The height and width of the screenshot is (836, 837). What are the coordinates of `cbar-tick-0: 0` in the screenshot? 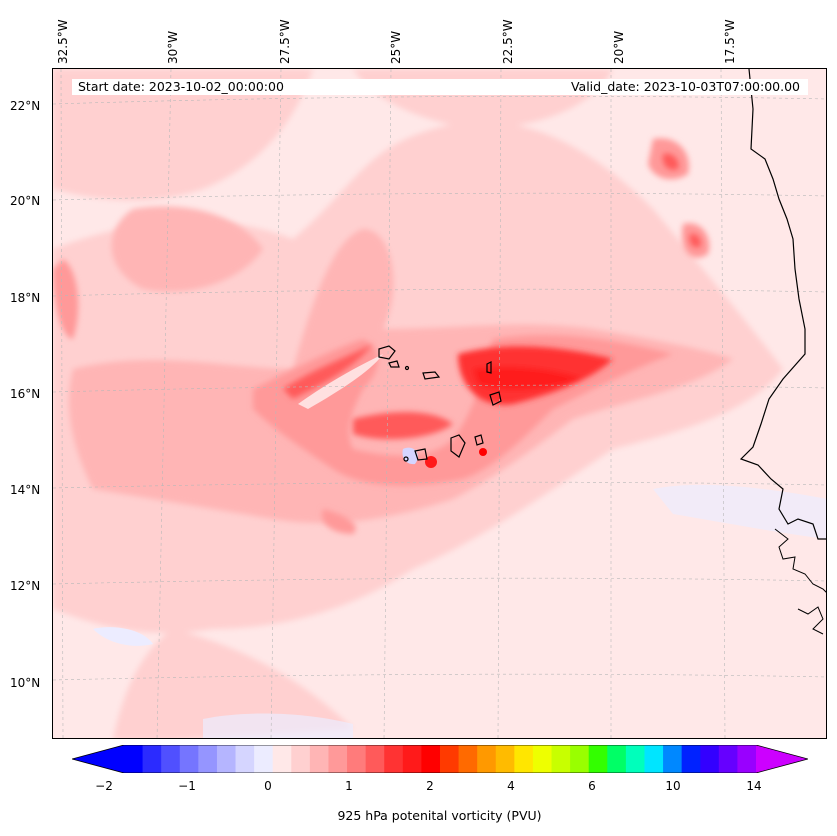 It's located at (268, 786).